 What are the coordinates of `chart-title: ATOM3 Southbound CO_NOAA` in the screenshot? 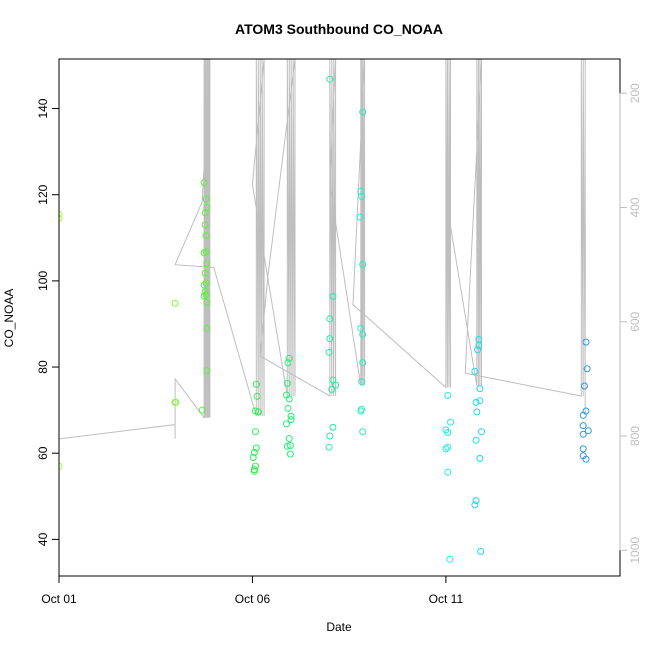 It's located at (339, 29).